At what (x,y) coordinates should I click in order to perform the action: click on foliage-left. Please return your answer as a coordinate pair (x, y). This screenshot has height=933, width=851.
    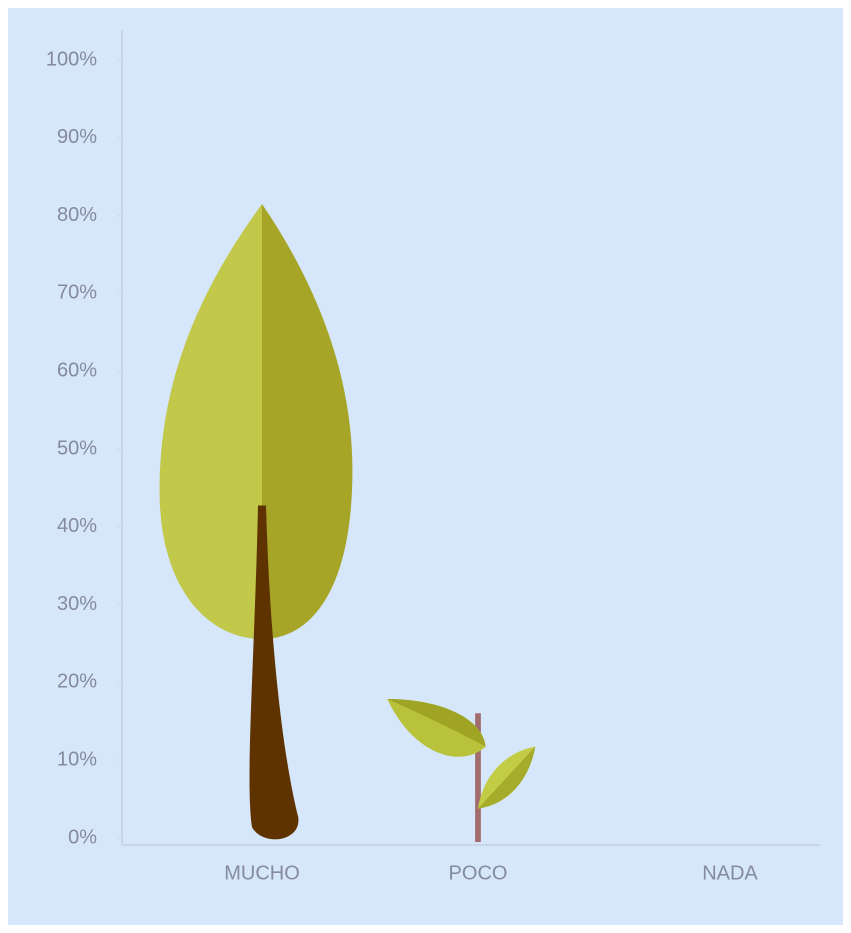
    Looking at the image, I should click on (210, 422).